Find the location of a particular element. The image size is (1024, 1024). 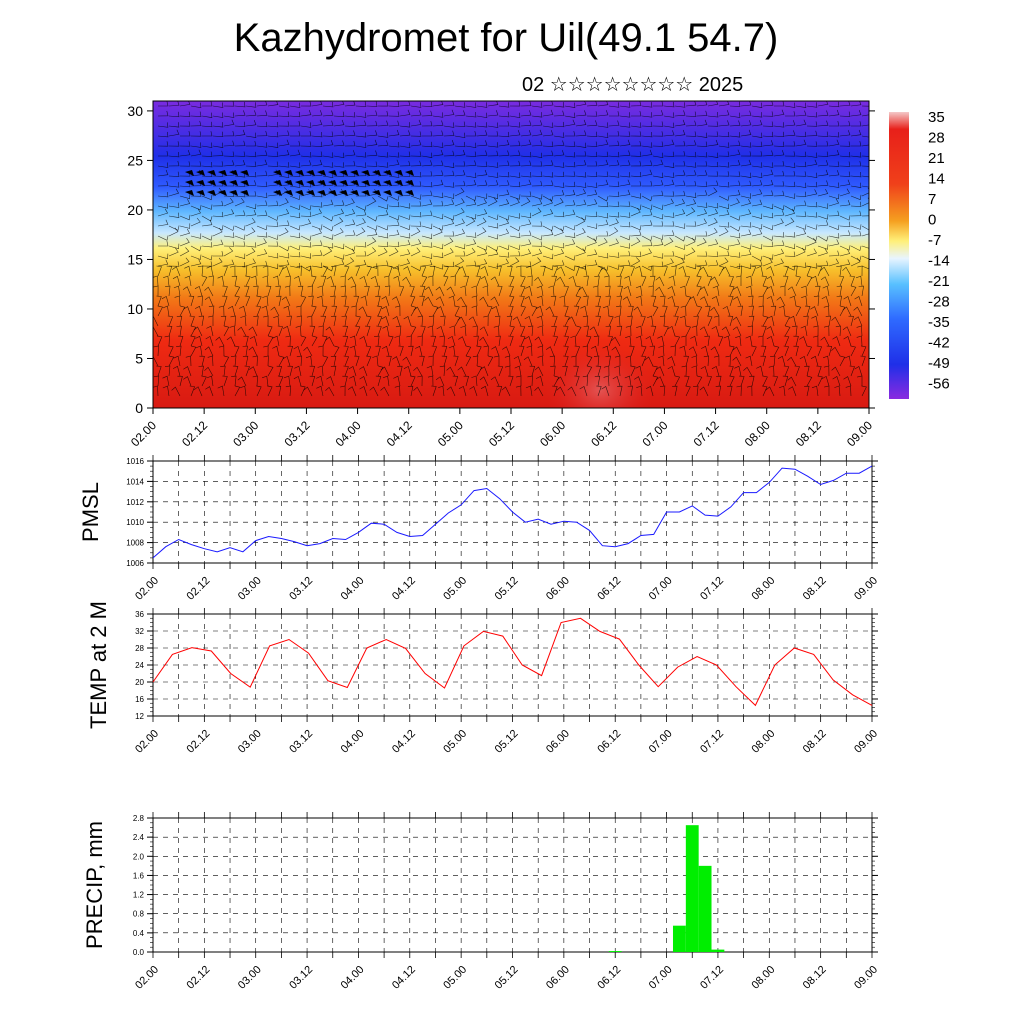

x-tick-label: 07.00 is located at coordinates (654, 433).